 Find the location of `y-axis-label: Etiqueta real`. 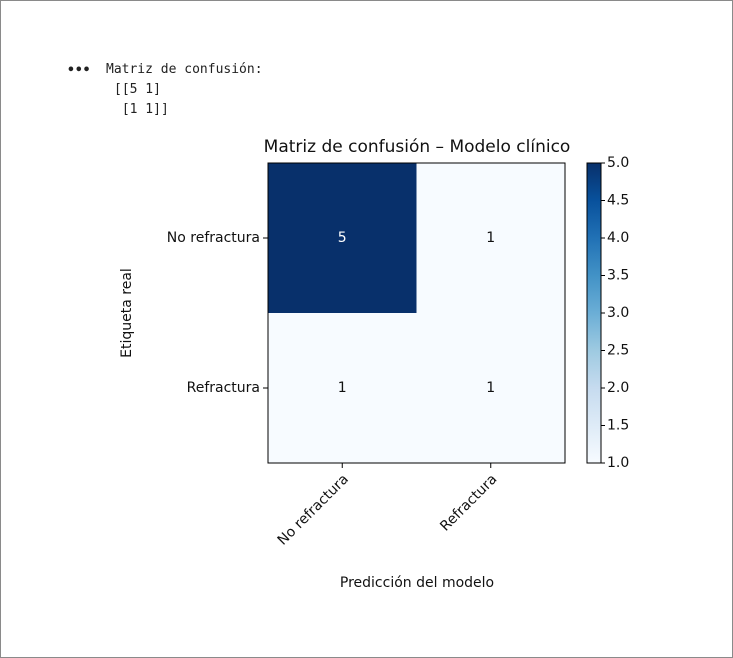

y-axis-label: Etiqueta real is located at coordinates (127, 313).